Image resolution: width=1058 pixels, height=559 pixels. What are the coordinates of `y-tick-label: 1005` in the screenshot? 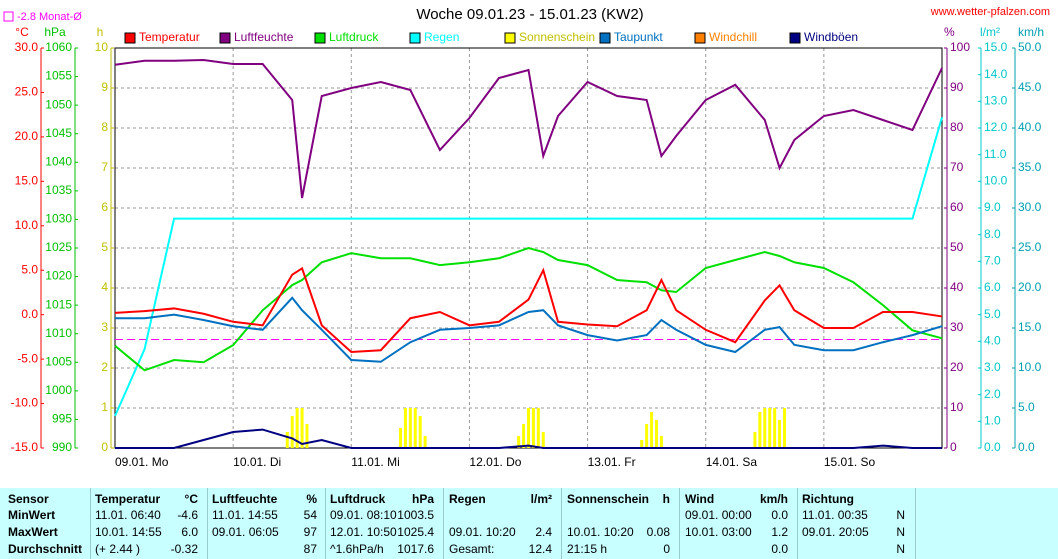 It's located at (58, 361).